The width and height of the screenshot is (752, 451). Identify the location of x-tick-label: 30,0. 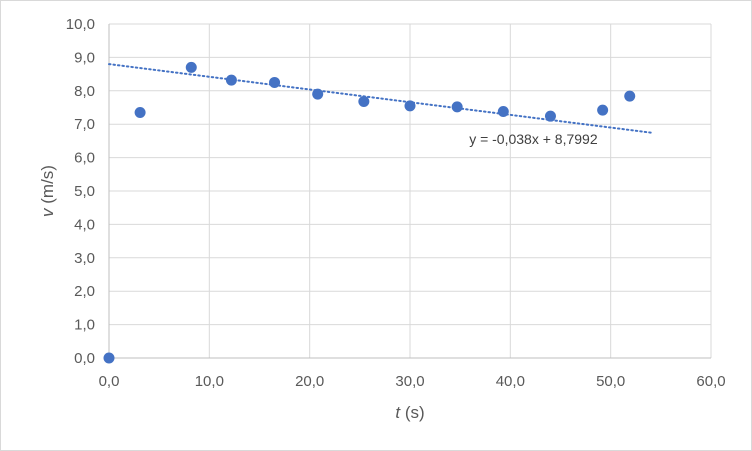
(409, 381).